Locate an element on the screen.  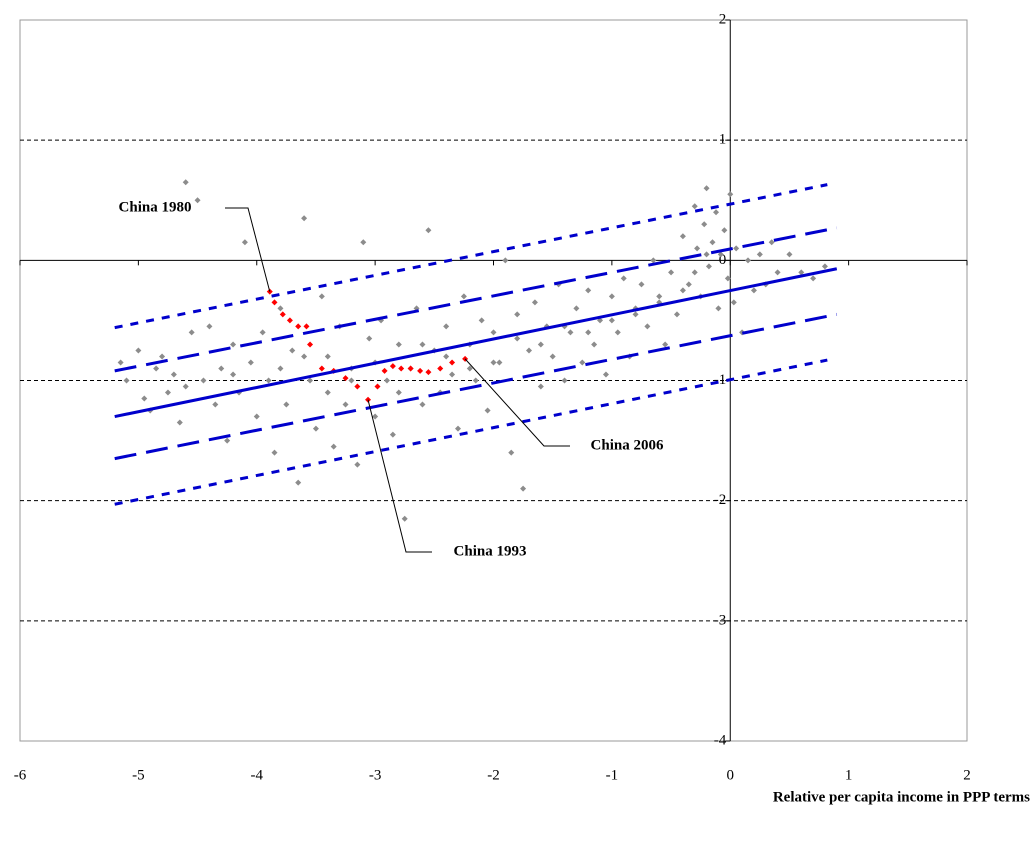
x-tick-label: -5 is located at coordinates (138, 775).